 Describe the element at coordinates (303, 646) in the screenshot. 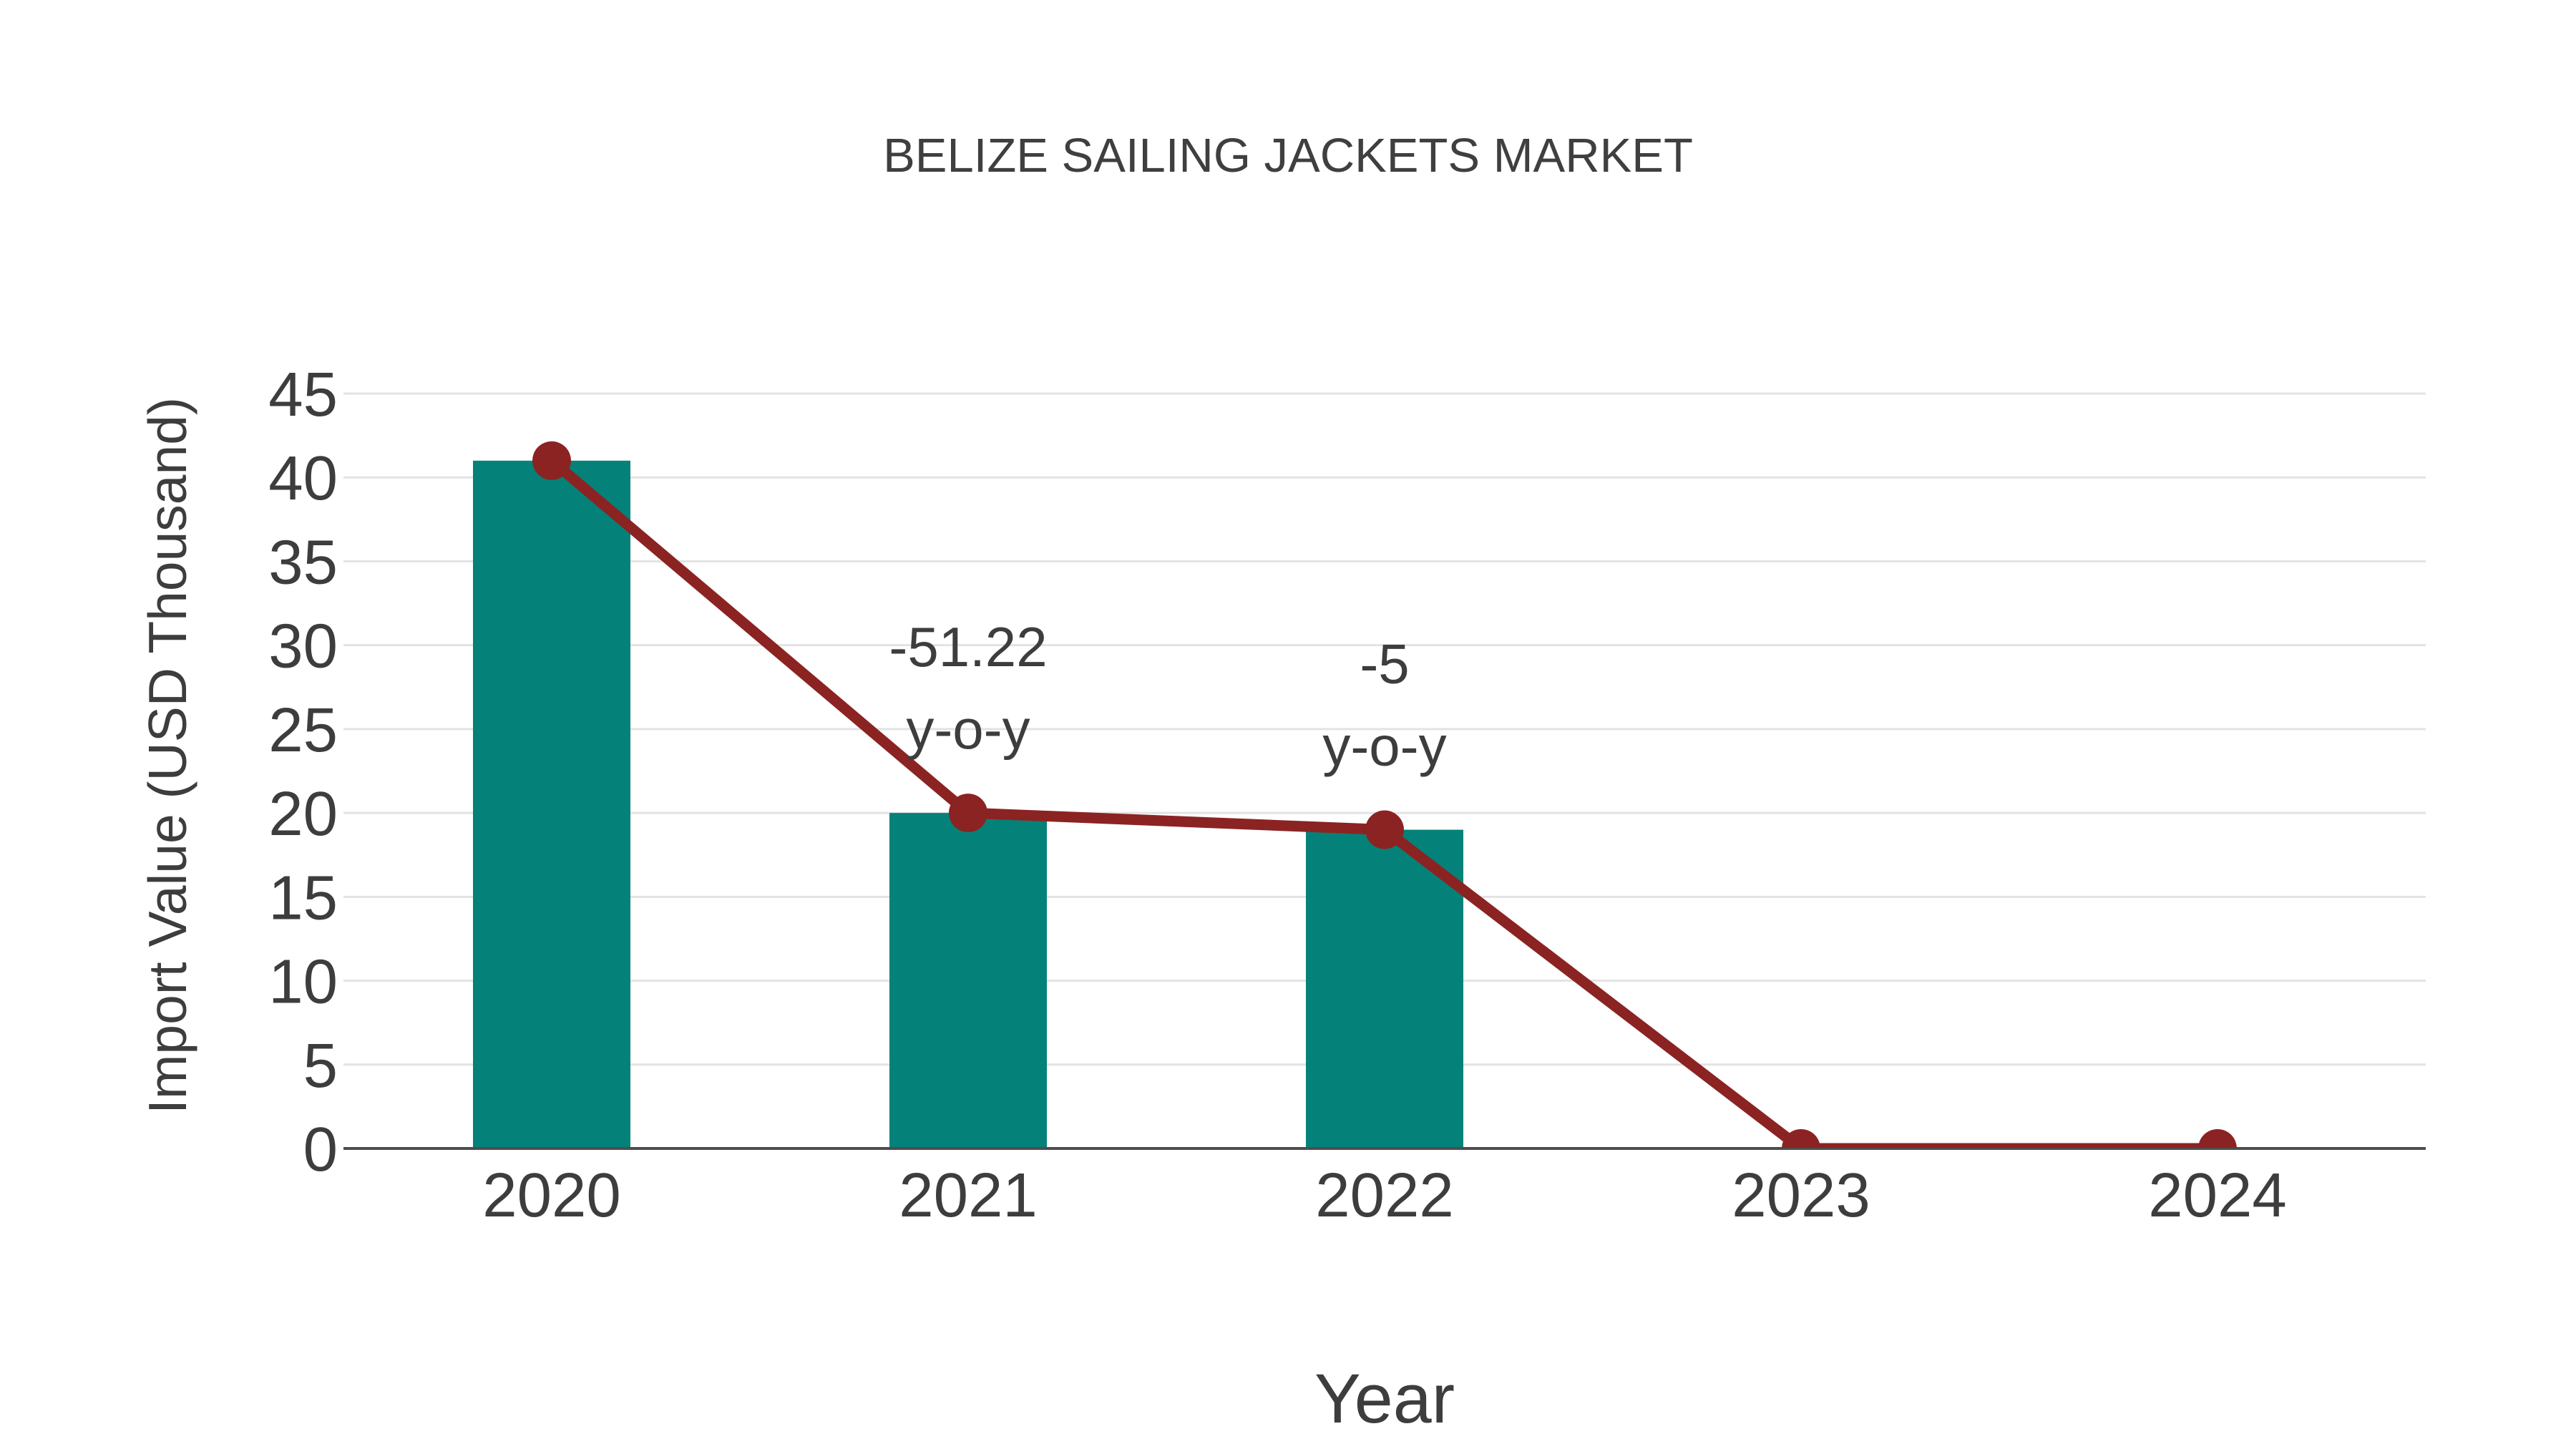

I see `y-tick-label: 30` at that location.